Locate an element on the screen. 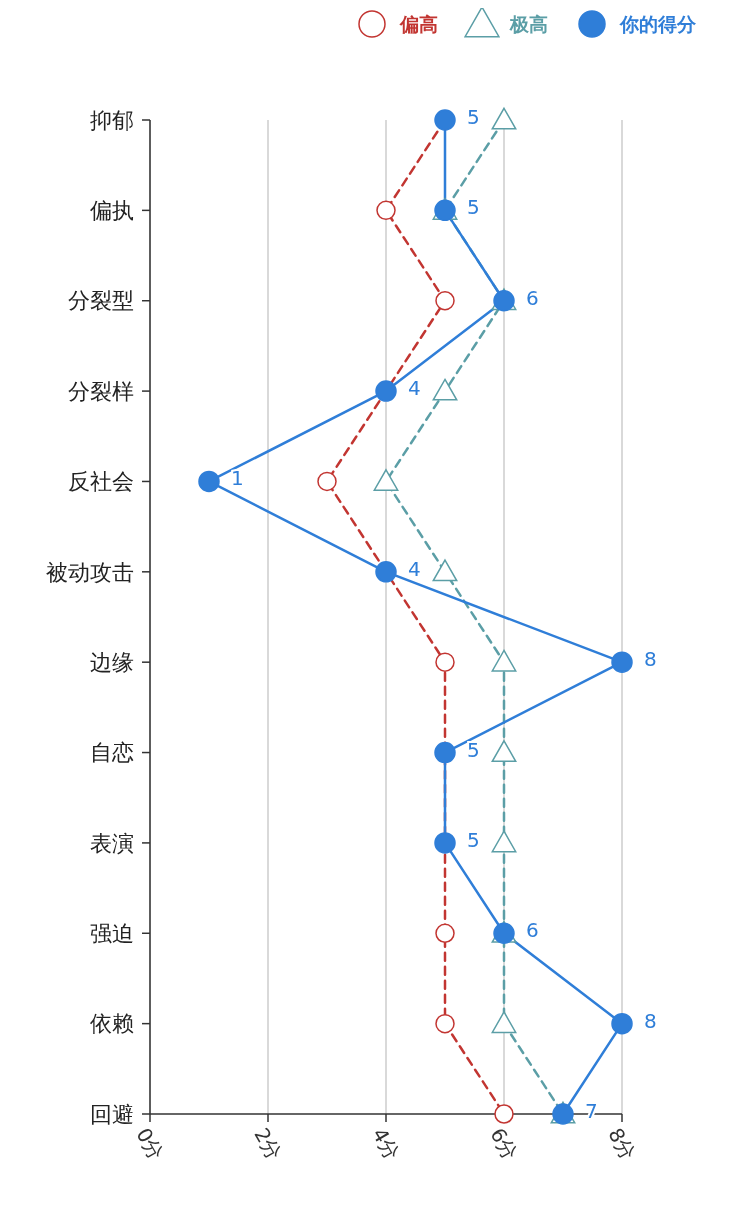  data-label: 1 is located at coordinates (237, 478).